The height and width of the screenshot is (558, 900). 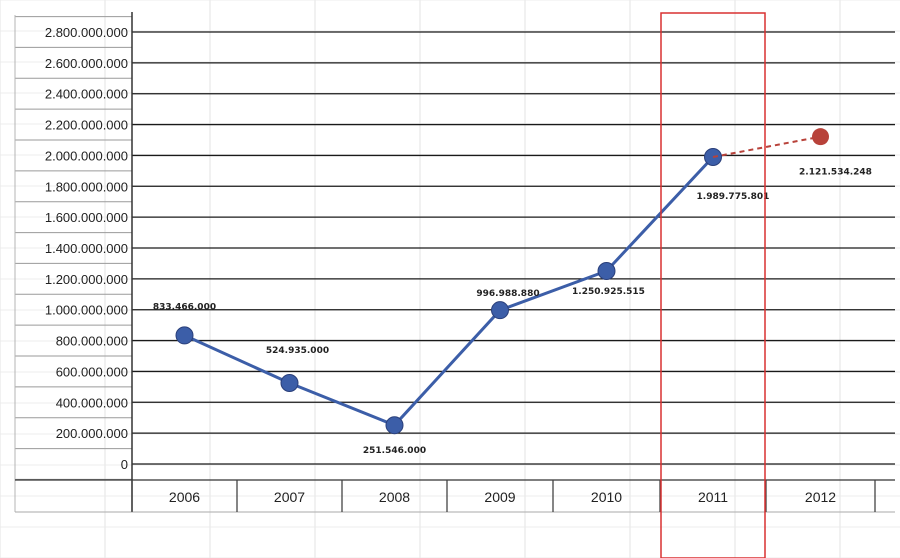 I want to click on x-tick-label: 2007, so click(x=289, y=497).